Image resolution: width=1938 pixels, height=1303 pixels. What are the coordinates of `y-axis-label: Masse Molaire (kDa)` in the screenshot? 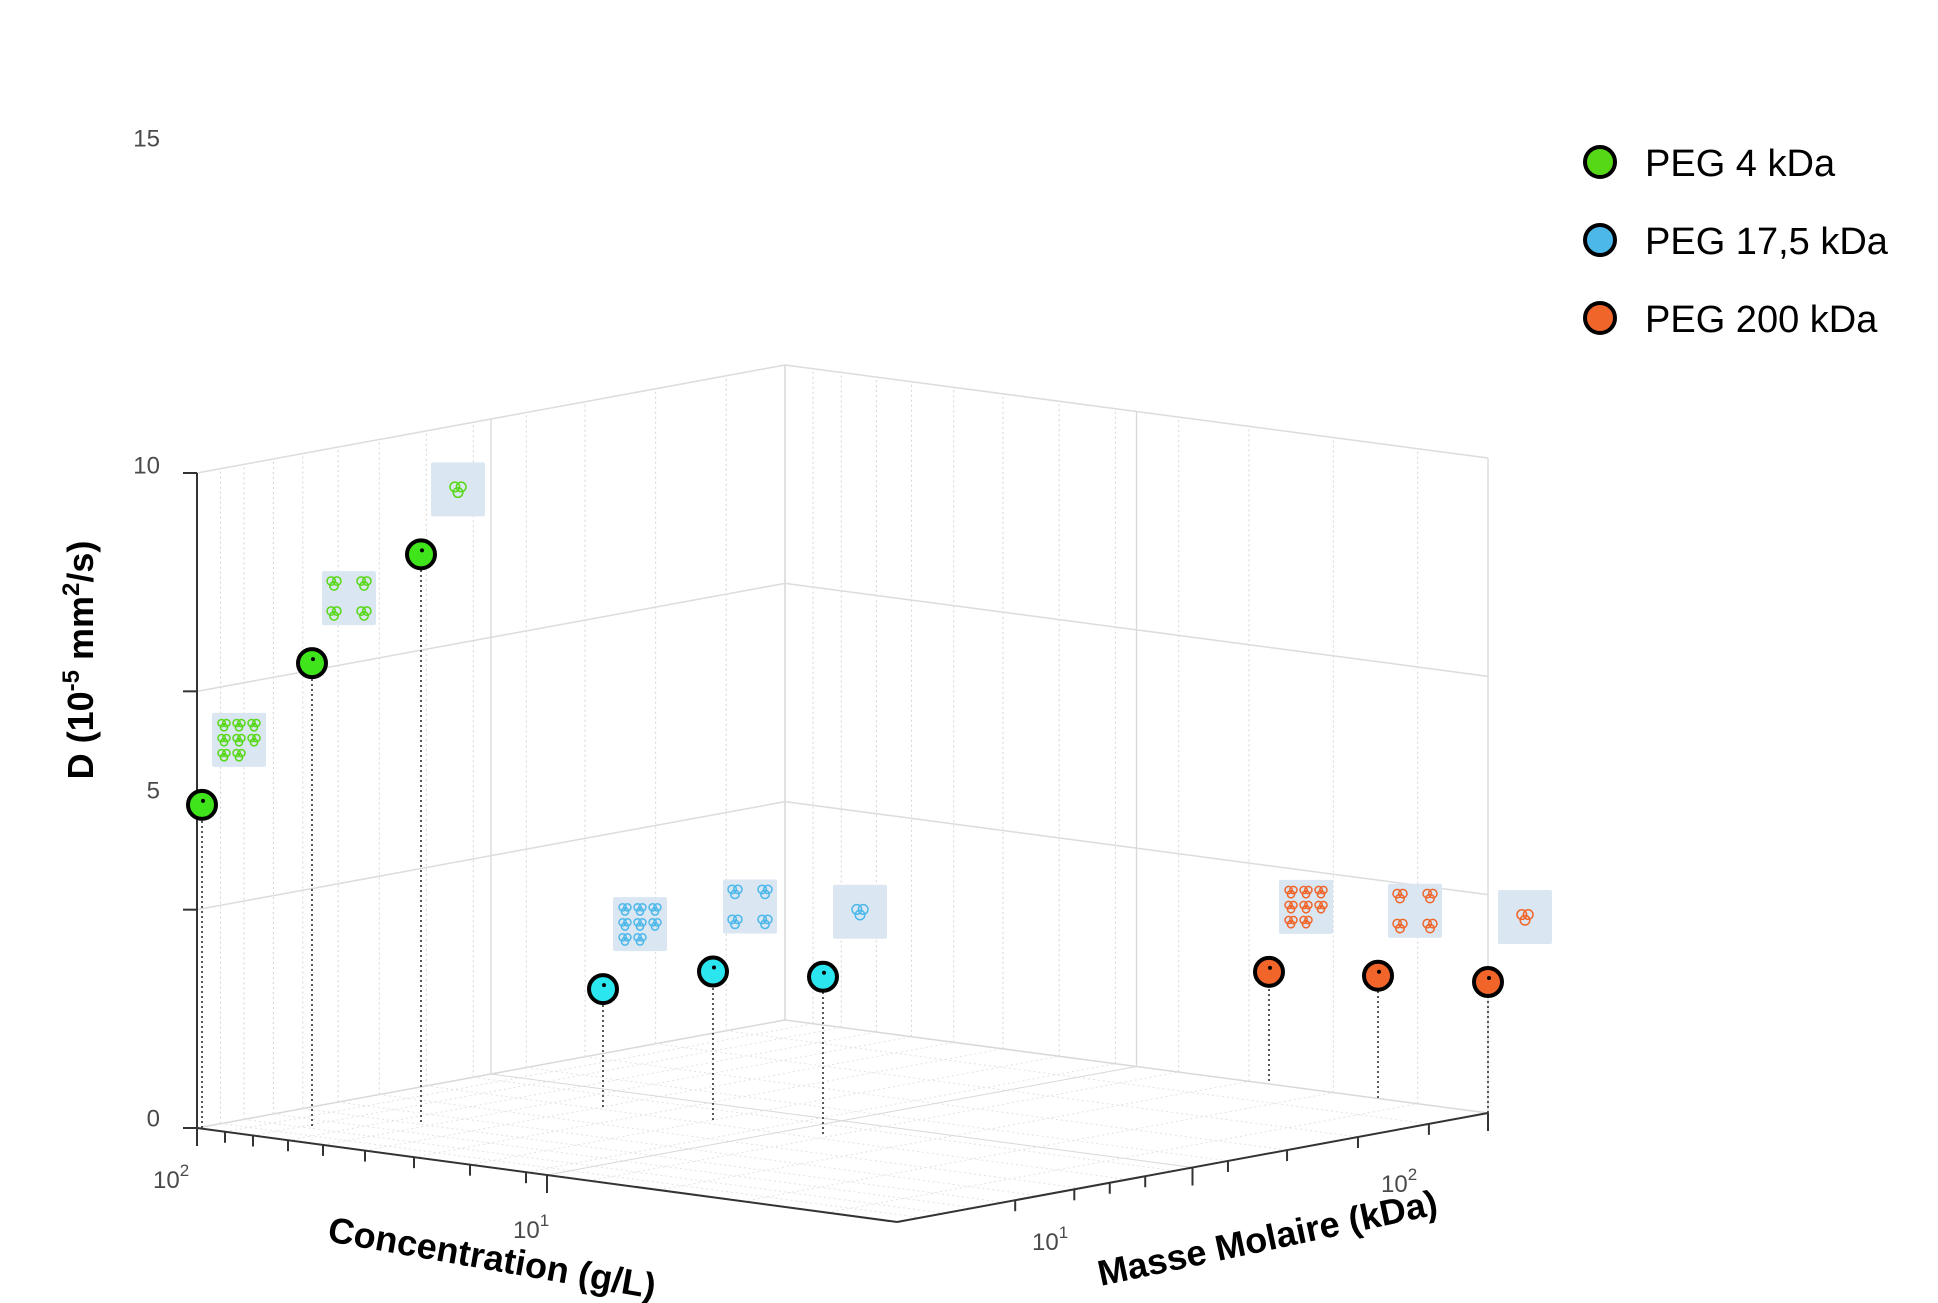 It's located at (1267, 1238).